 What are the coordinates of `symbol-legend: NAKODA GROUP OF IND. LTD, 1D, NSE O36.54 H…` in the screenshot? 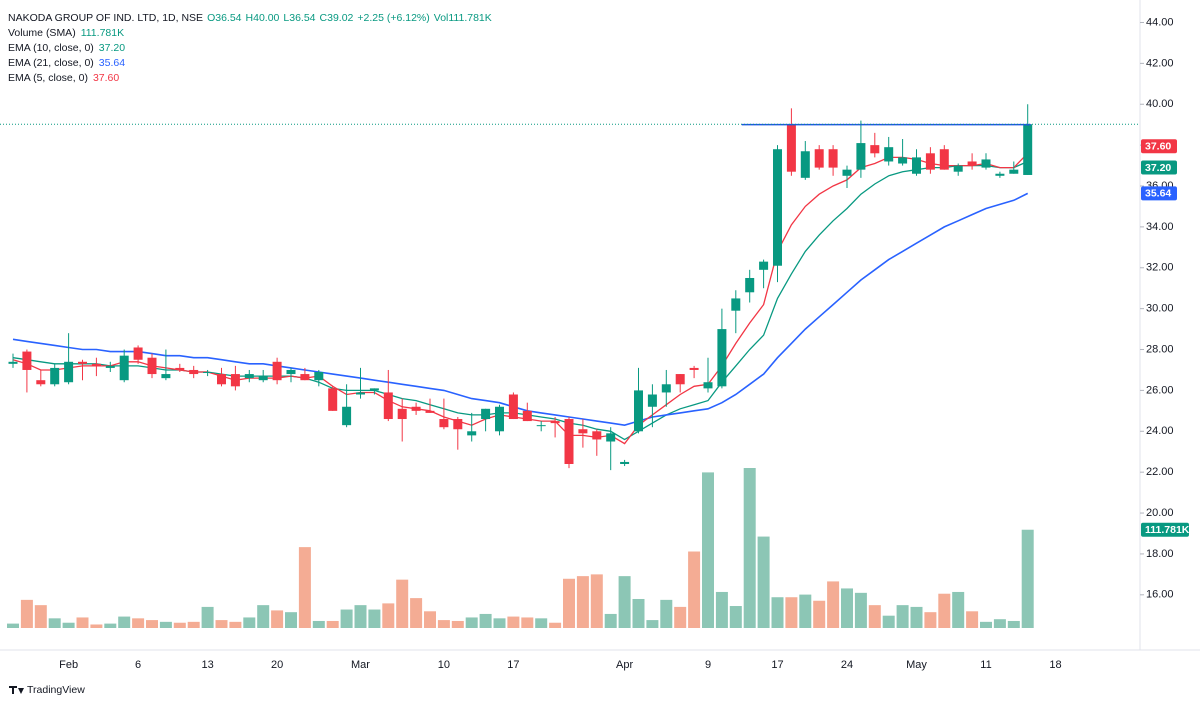 It's located at (250, 18).